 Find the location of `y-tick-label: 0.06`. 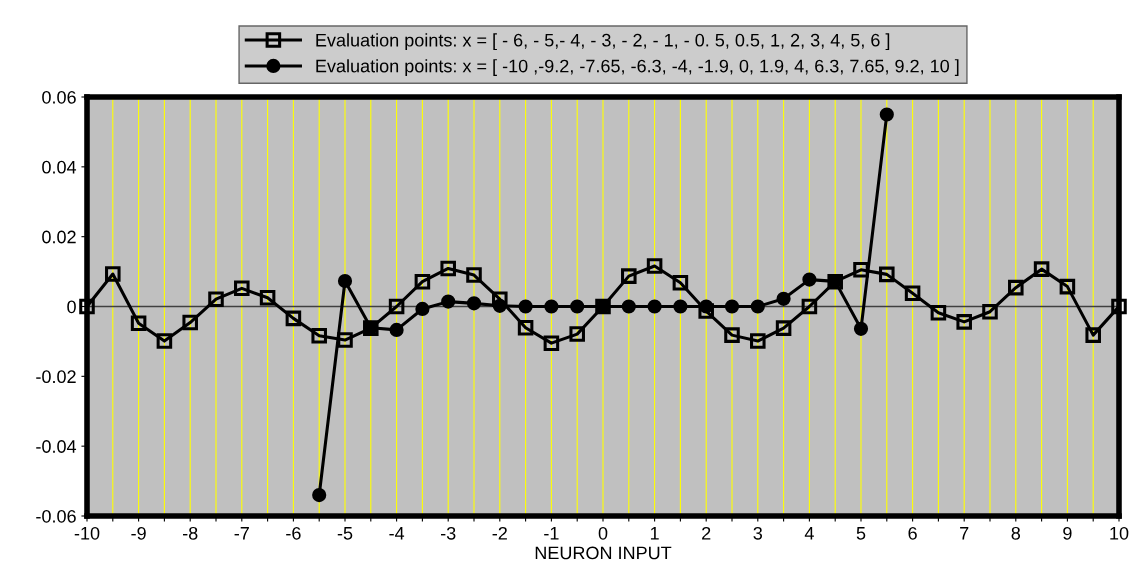

y-tick-label: 0.06 is located at coordinates (59, 97).